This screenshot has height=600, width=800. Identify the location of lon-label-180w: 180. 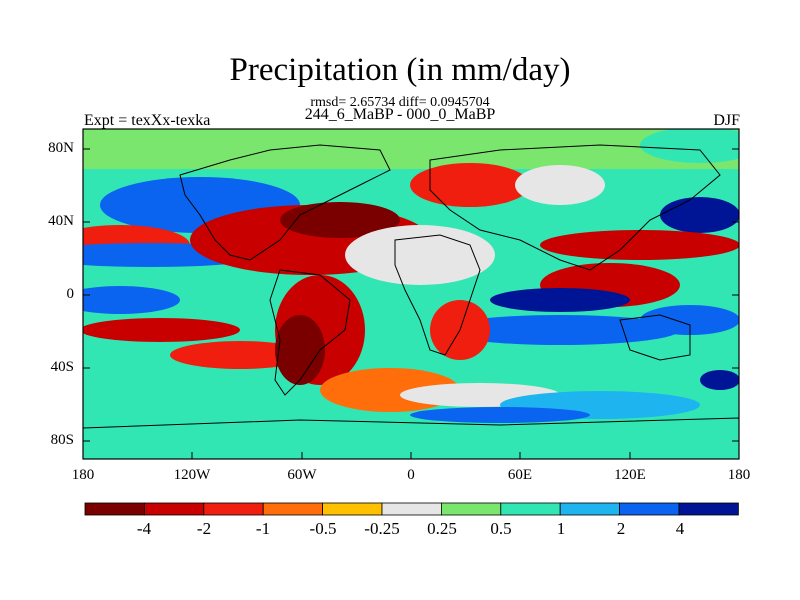
(83, 475).